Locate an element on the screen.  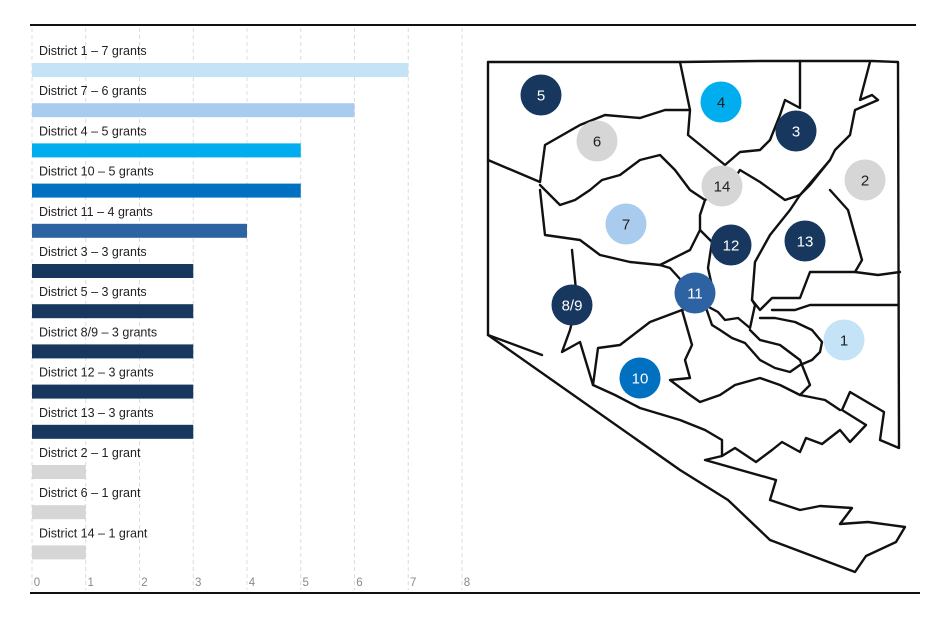
district-number: 4 is located at coordinates (721, 103).